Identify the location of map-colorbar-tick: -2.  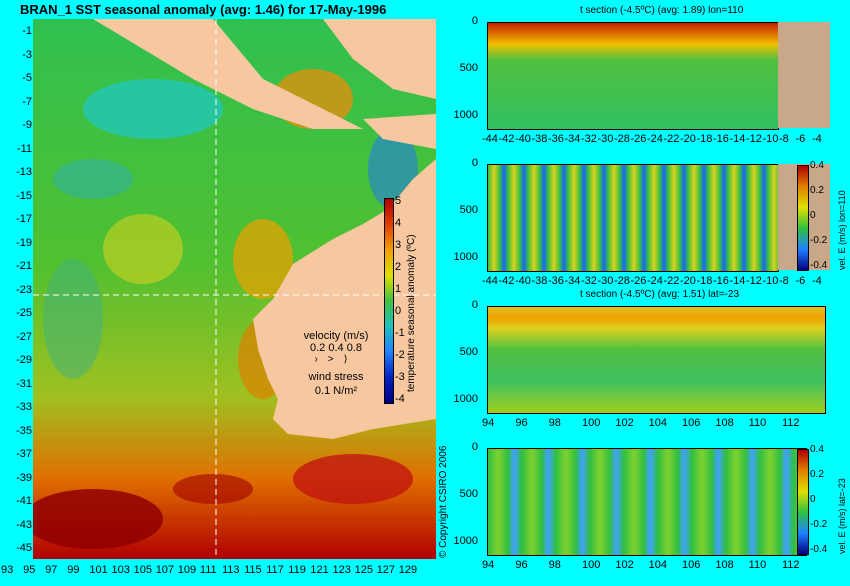
(400, 355).